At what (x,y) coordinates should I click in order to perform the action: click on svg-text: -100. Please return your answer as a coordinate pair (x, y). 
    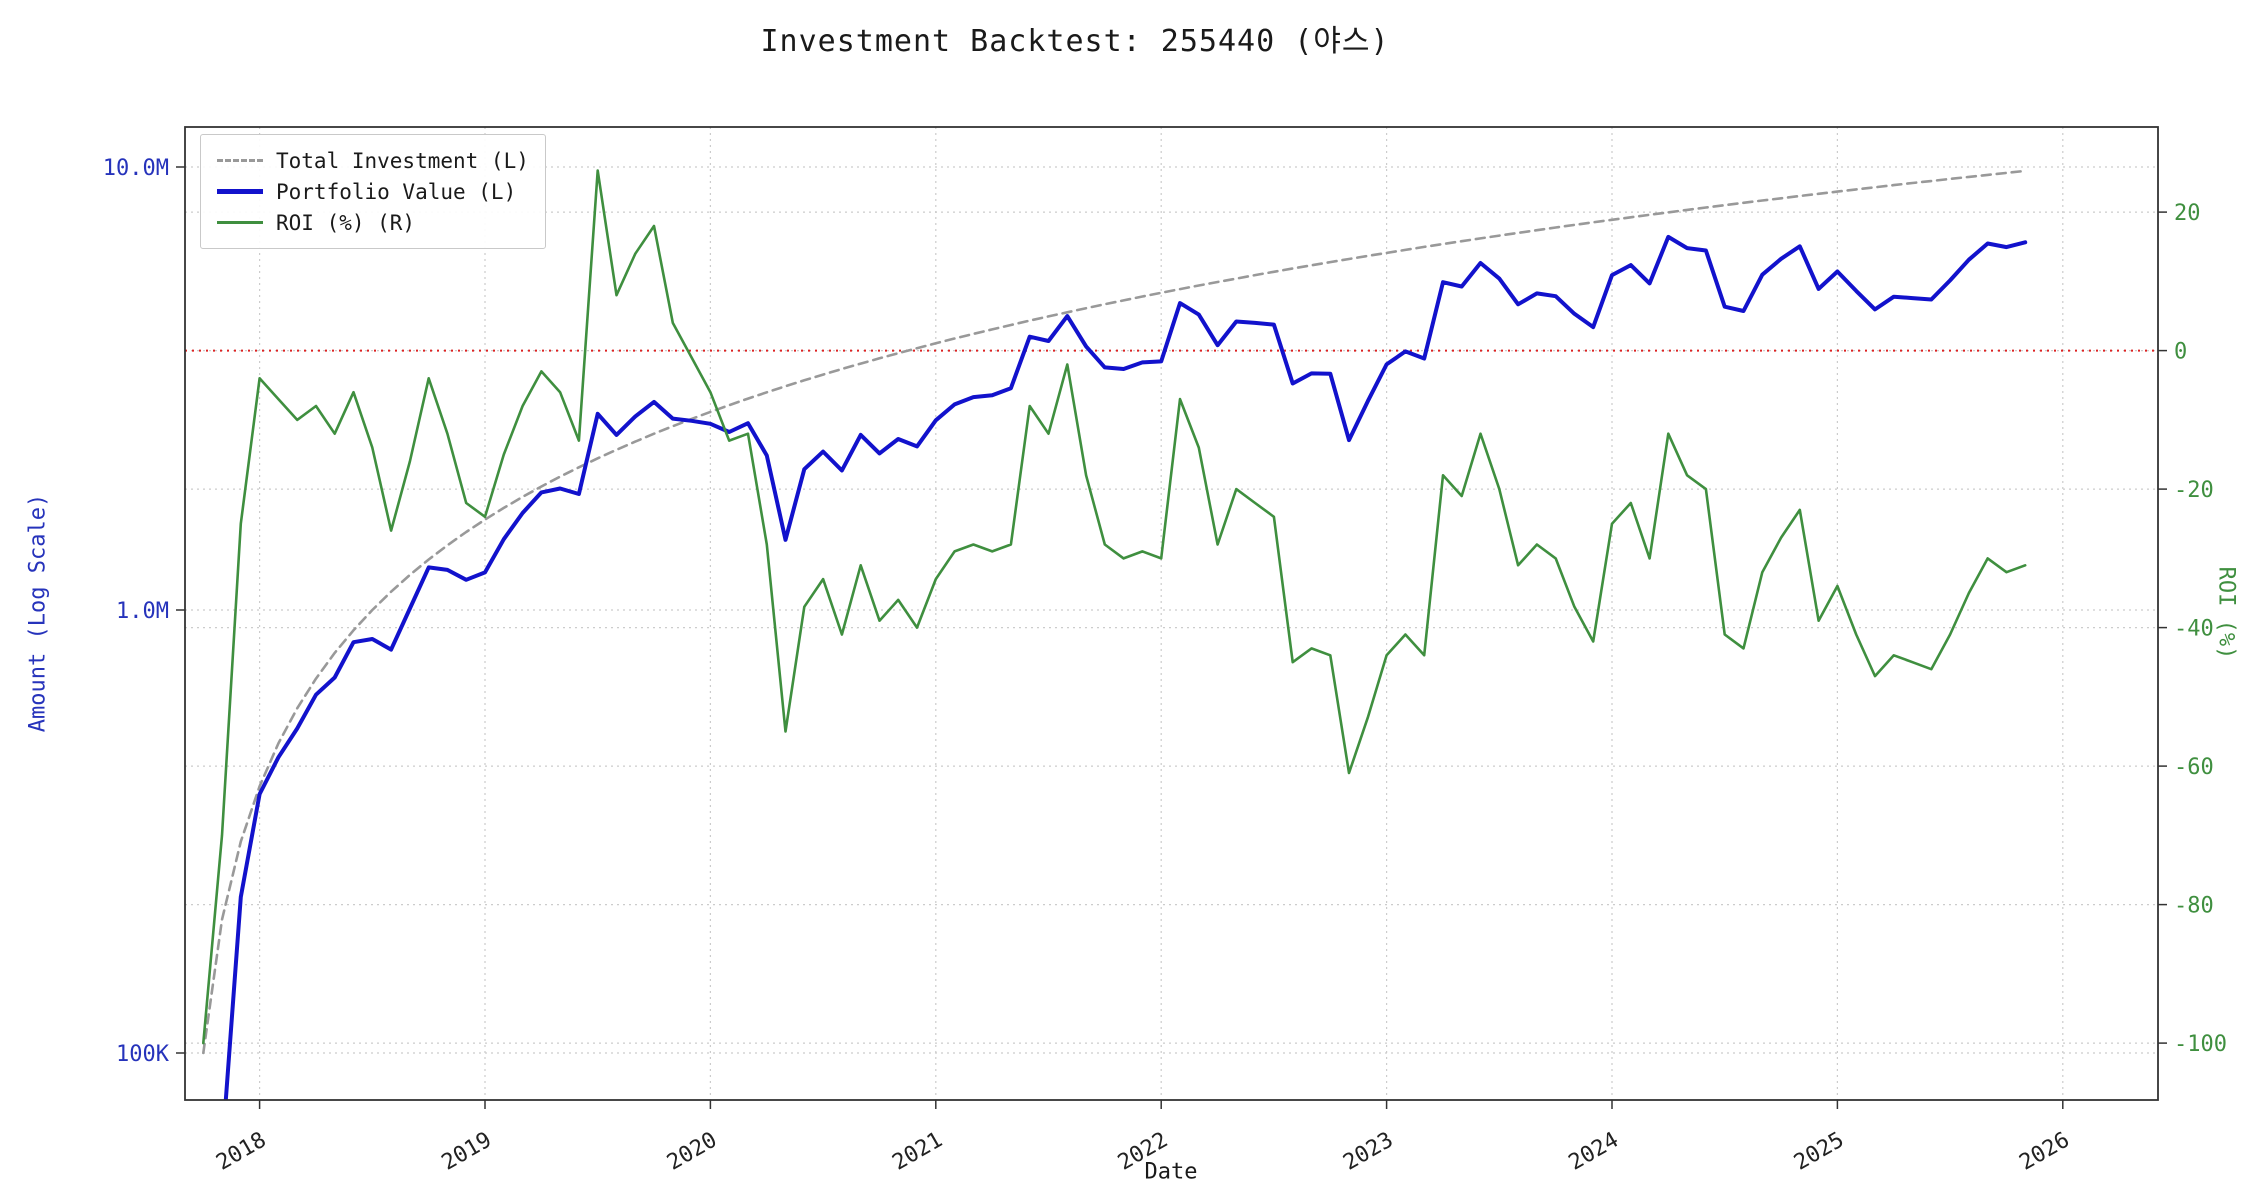
    Looking at the image, I should click on (2200, 1044).